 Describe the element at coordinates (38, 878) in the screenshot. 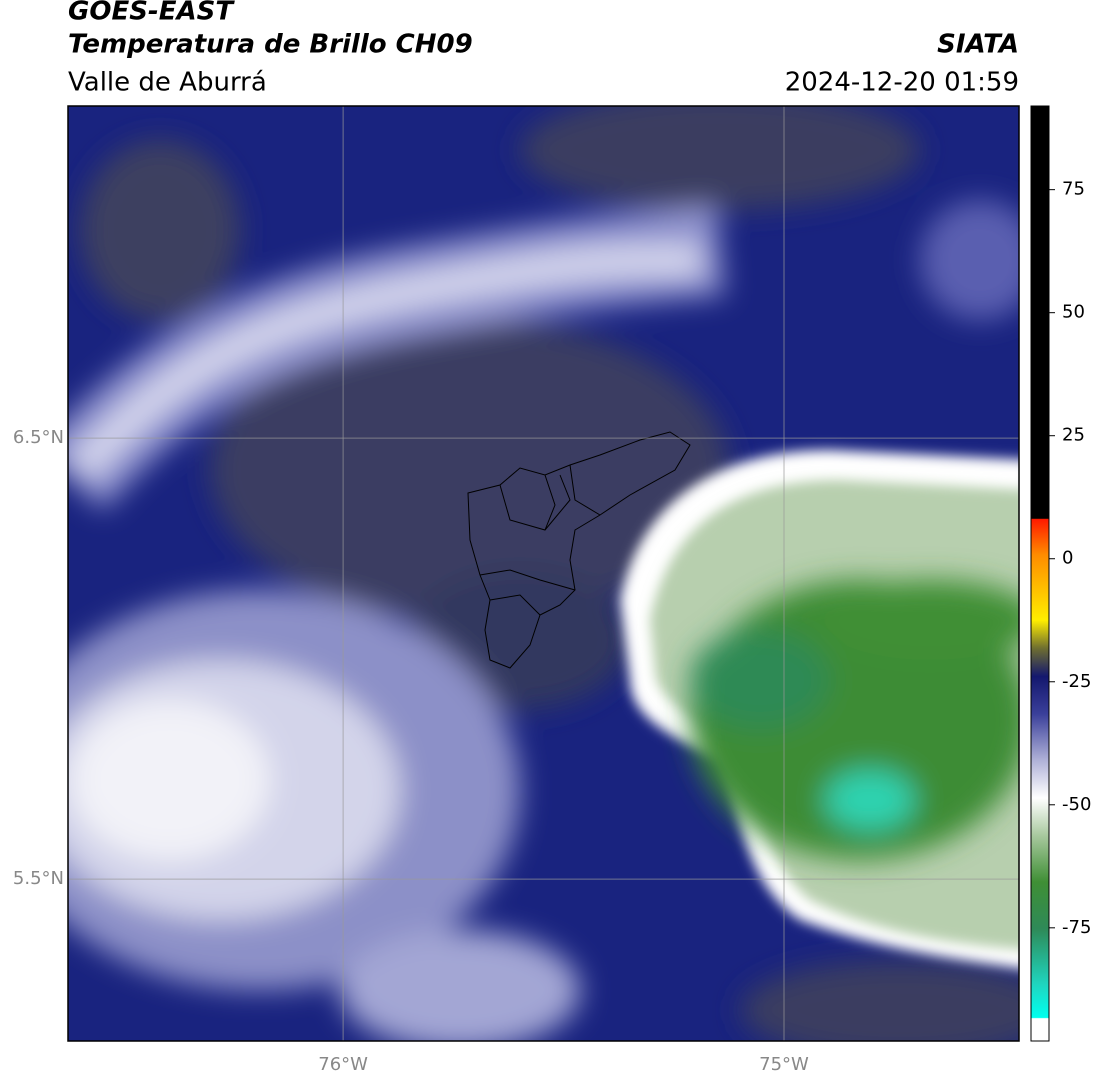

I see `y-tick-label: 5.5°N` at that location.